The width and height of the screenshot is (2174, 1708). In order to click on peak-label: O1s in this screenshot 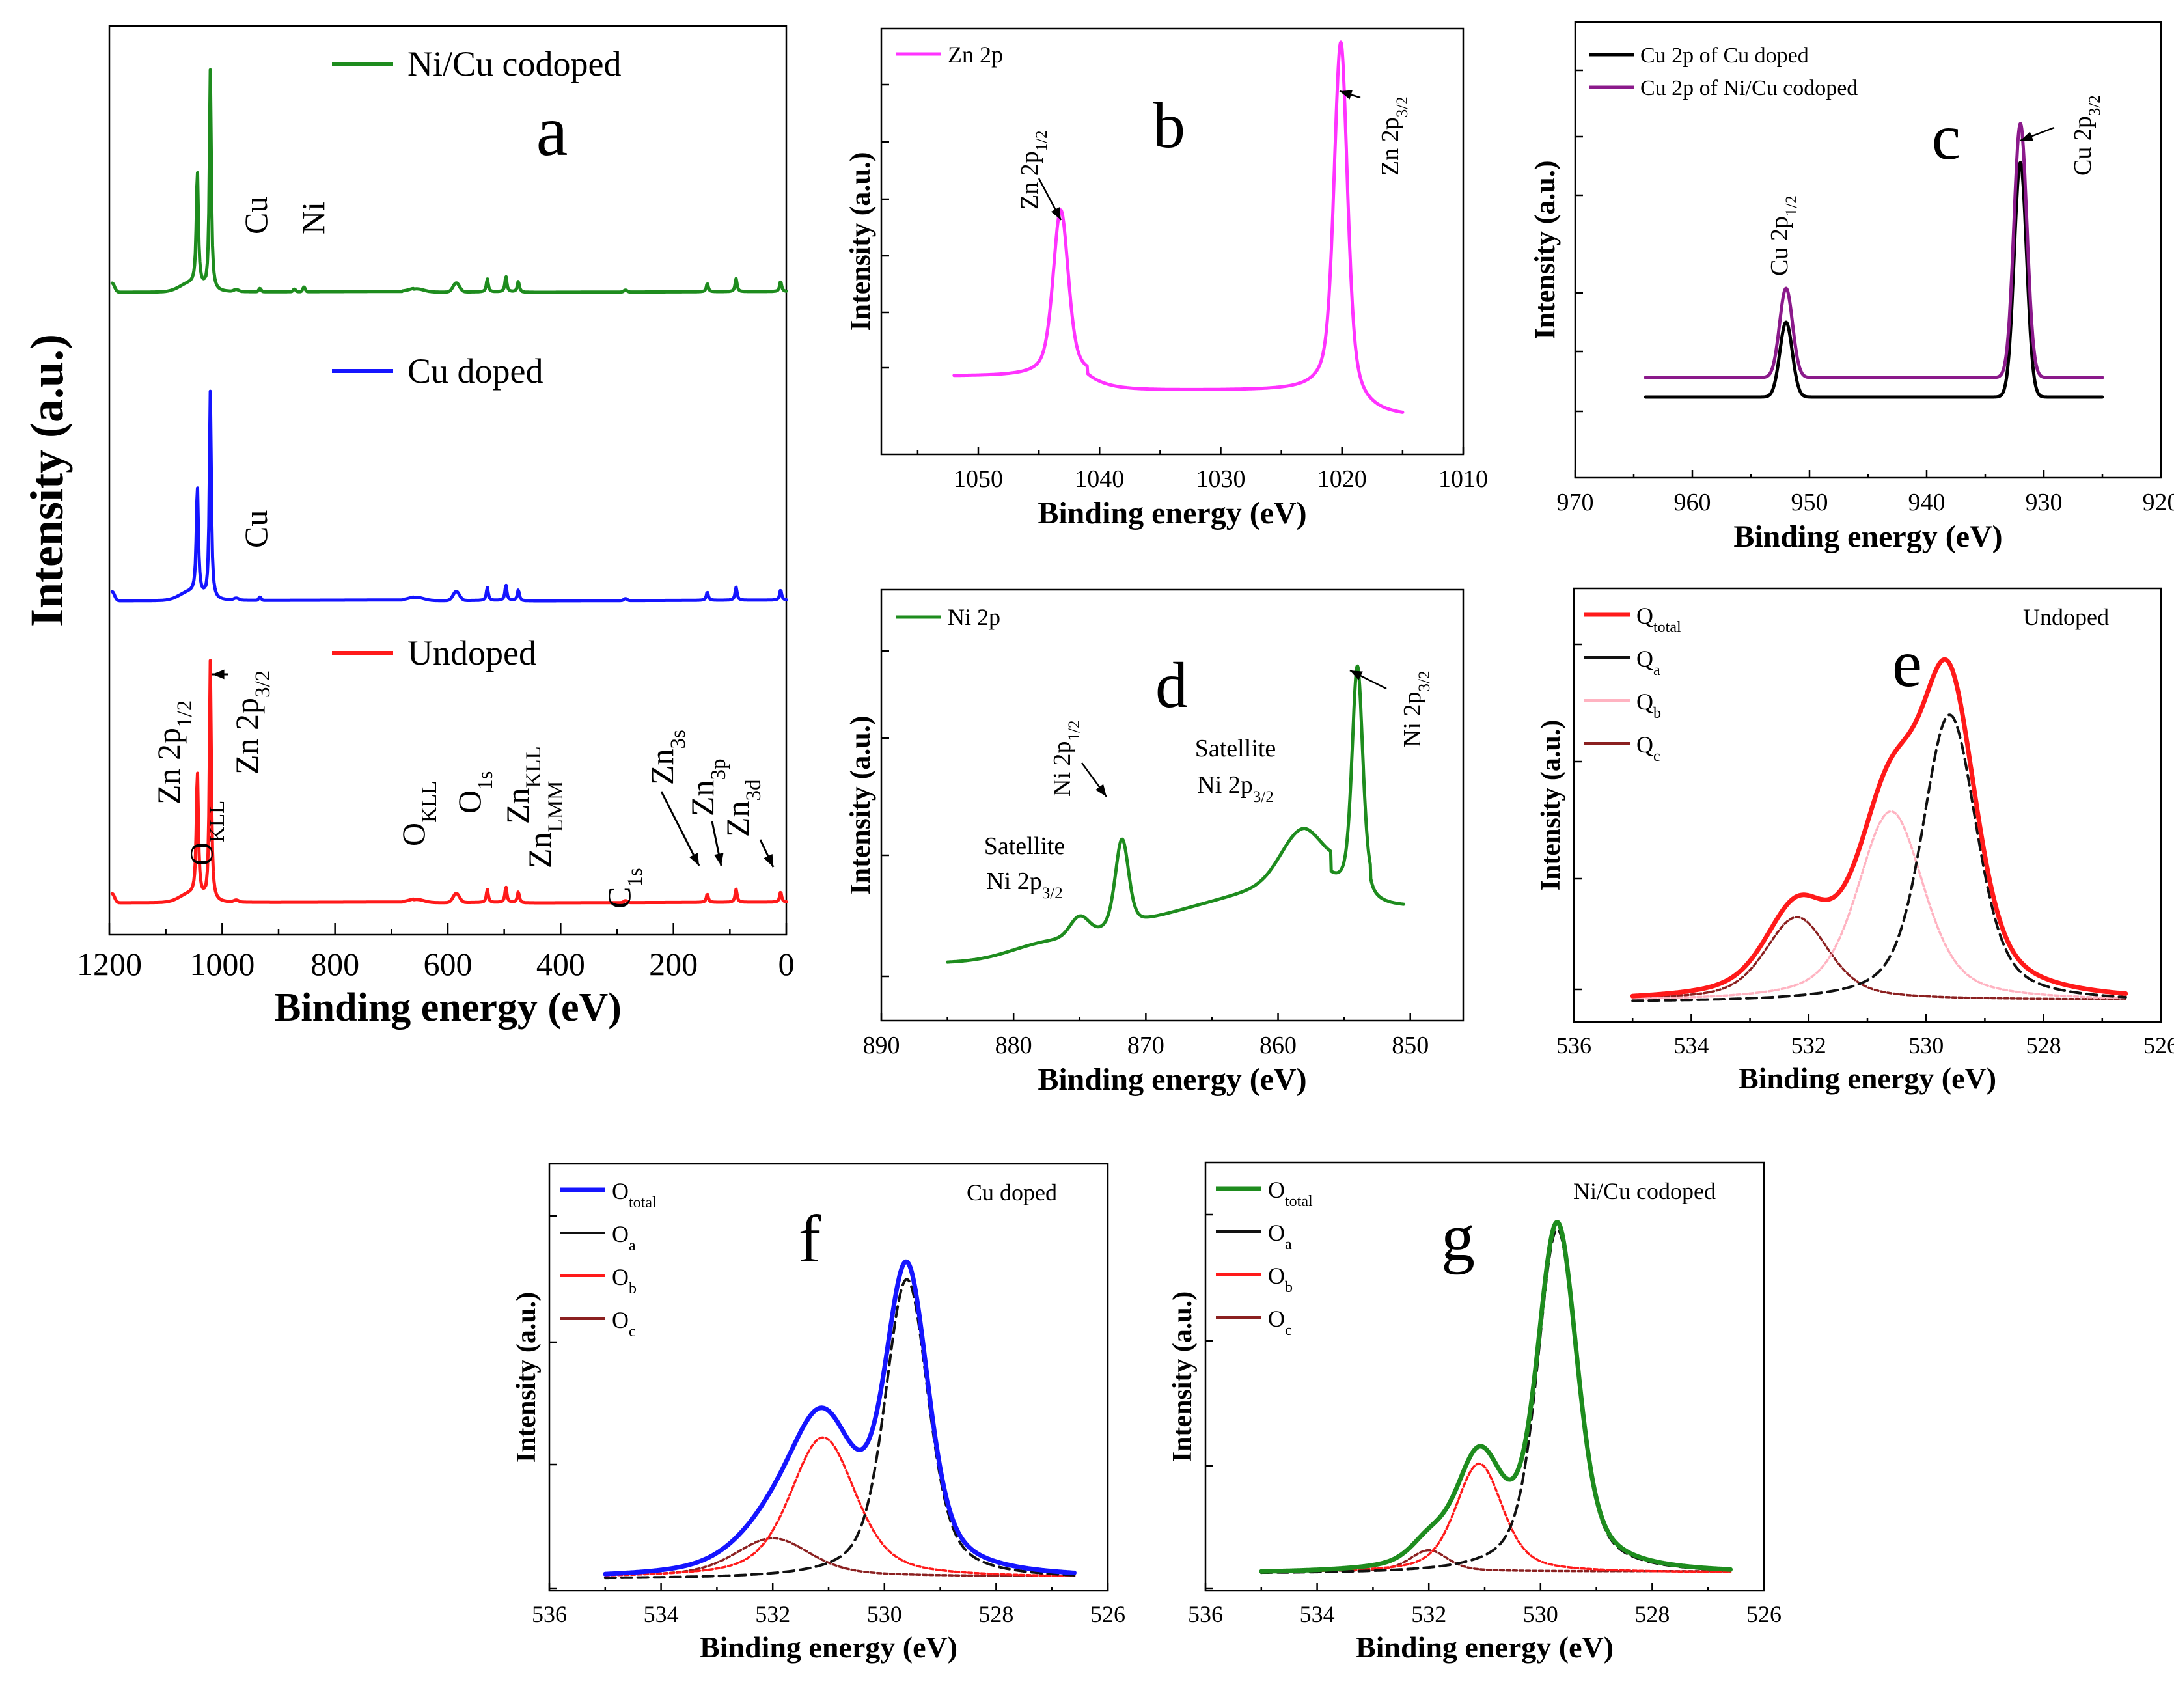, I will do `click(474, 792)`.